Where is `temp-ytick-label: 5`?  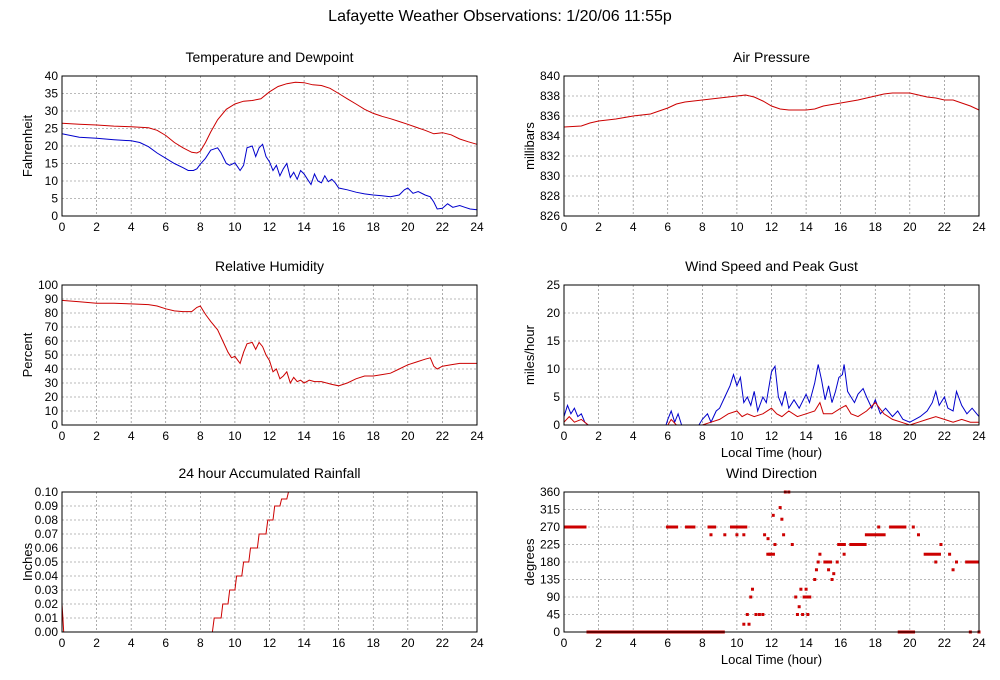 temp-ytick-label: 5 is located at coordinates (54, 199).